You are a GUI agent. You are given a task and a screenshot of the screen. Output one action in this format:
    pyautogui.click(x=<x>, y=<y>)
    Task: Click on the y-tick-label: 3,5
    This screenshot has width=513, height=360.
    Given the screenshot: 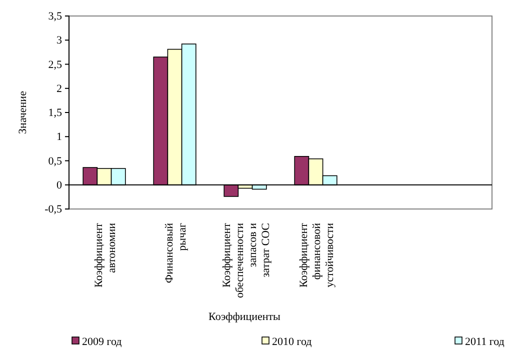 What is the action you would take?
    pyautogui.click(x=55, y=16)
    